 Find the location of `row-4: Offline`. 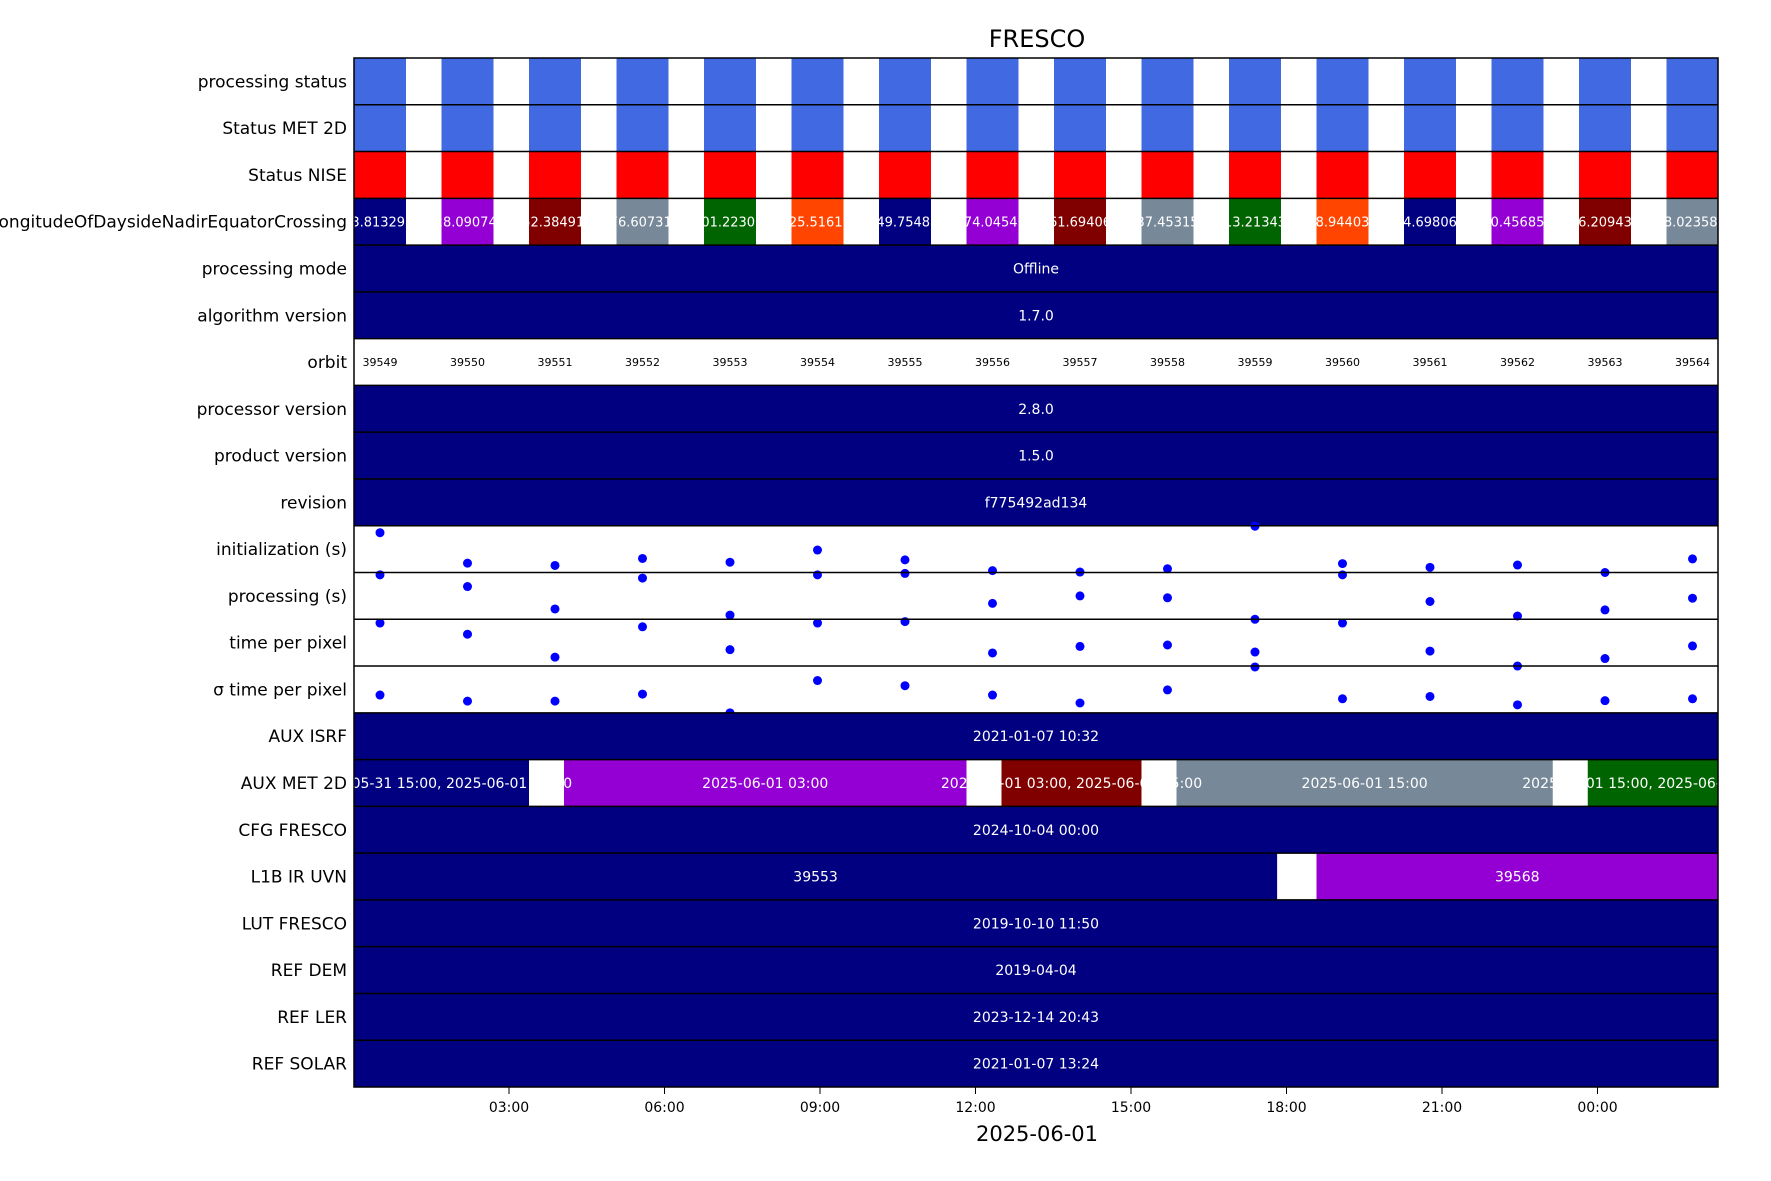

row-4: Offline is located at coordinates (1036, 268).